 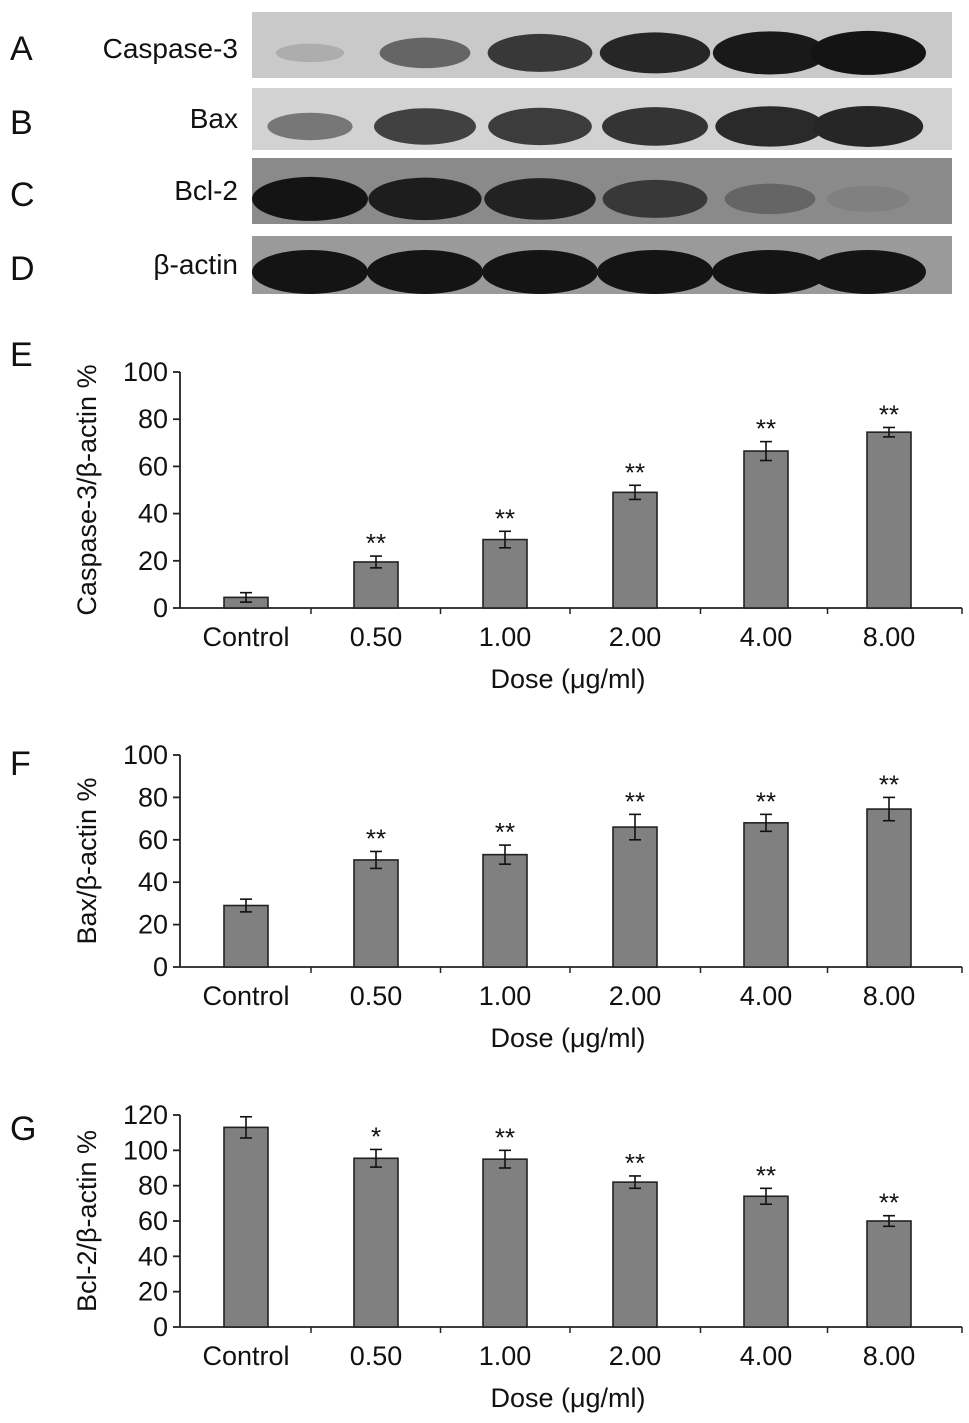 I want to click on panel-letter: A, so click(x=21, y=49).